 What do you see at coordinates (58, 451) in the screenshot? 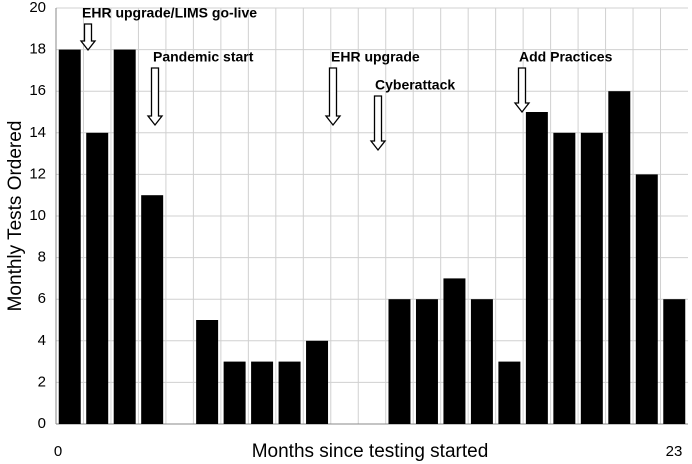
I see `x-tick-label: 0` at bounding box center [58, 451].